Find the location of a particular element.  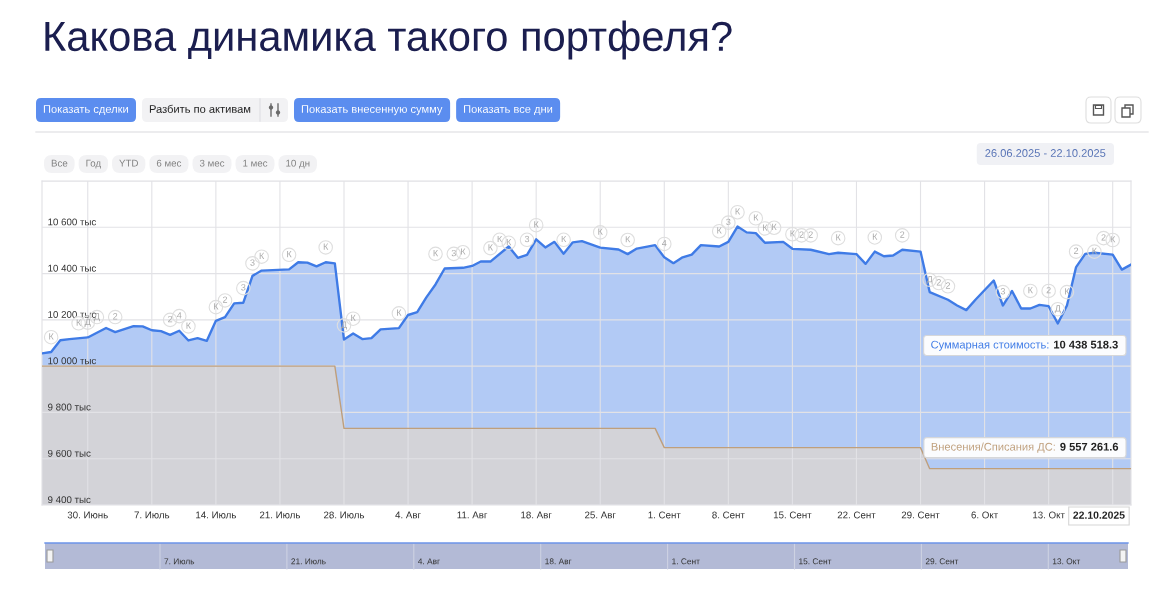

text: Показать все дни is located at coordinates (508, 110).